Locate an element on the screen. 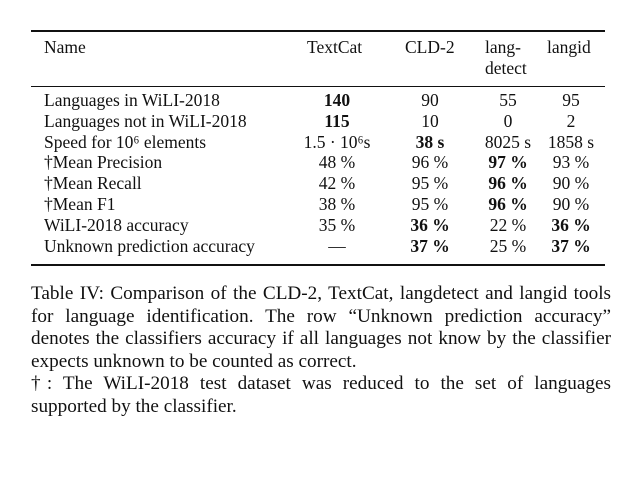 This screenshot has width=635, height=499. column-header-name: Name is located at coordinates (65, 47).